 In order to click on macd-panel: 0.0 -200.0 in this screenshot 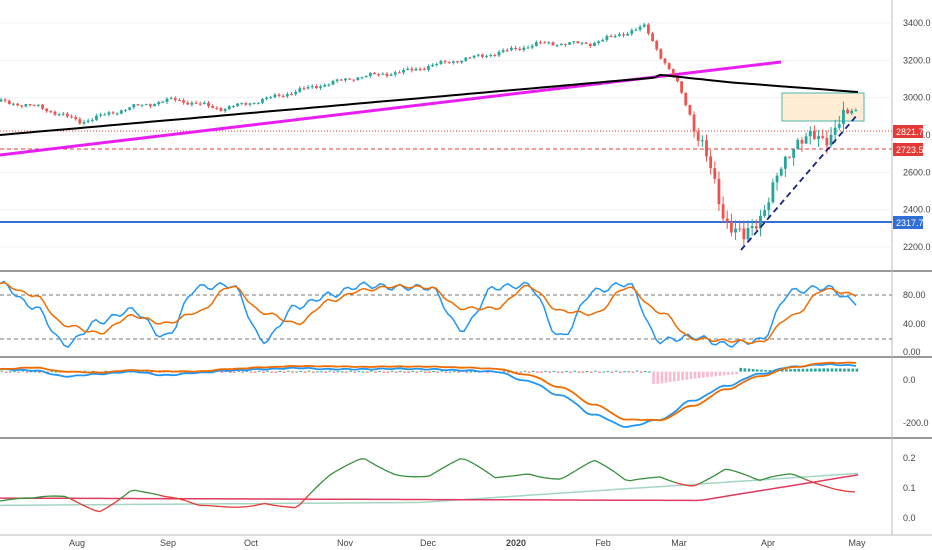, I will do `click(464, 395)`.